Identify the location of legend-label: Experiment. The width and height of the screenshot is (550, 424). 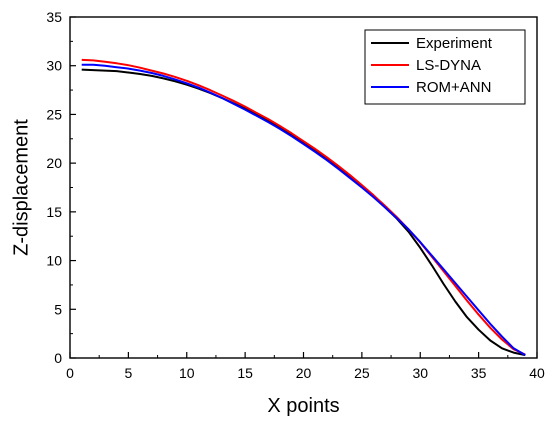
(454, 43).